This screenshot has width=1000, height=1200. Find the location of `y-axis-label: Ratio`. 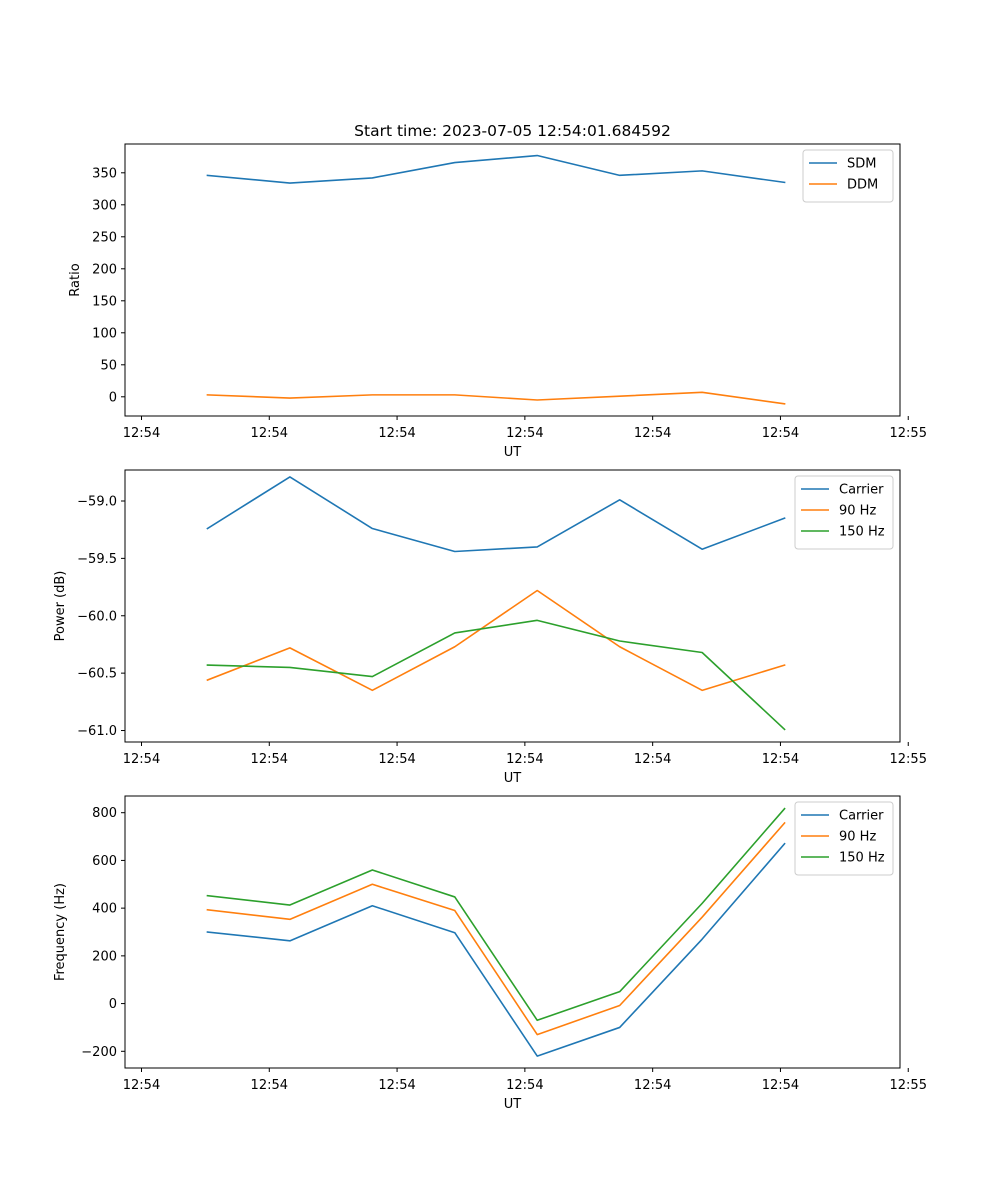

y-axis-label: Ratio is located at coordinates (75, 279).